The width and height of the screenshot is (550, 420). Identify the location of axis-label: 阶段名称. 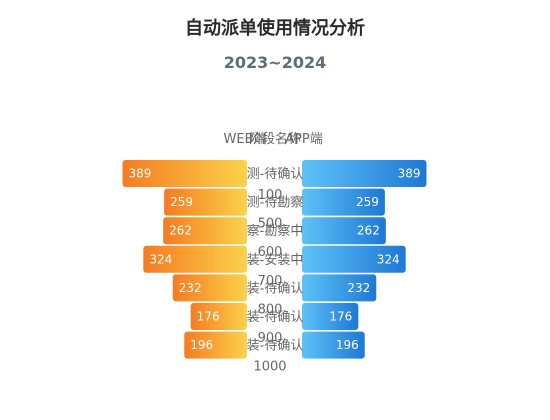
(275, 139).